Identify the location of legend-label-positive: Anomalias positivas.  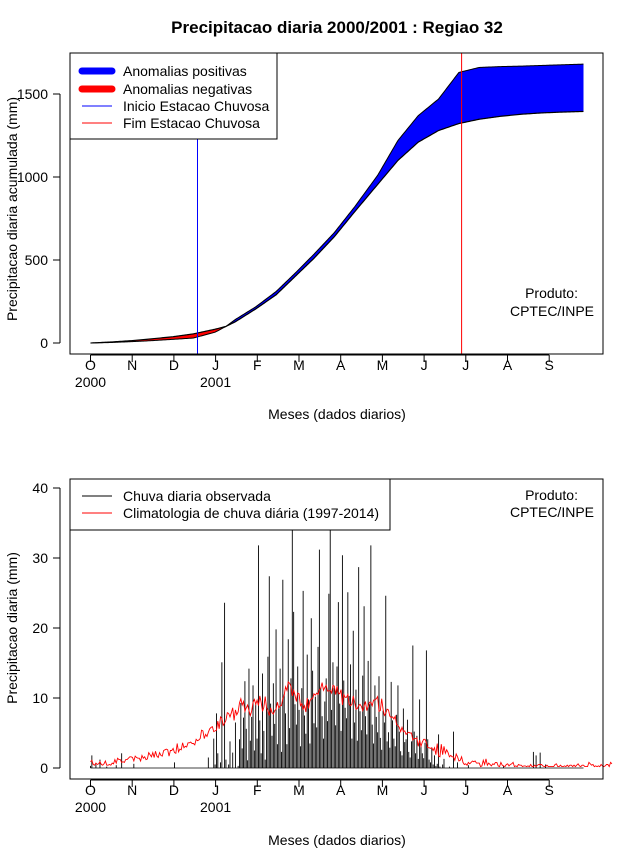
(185, 71).